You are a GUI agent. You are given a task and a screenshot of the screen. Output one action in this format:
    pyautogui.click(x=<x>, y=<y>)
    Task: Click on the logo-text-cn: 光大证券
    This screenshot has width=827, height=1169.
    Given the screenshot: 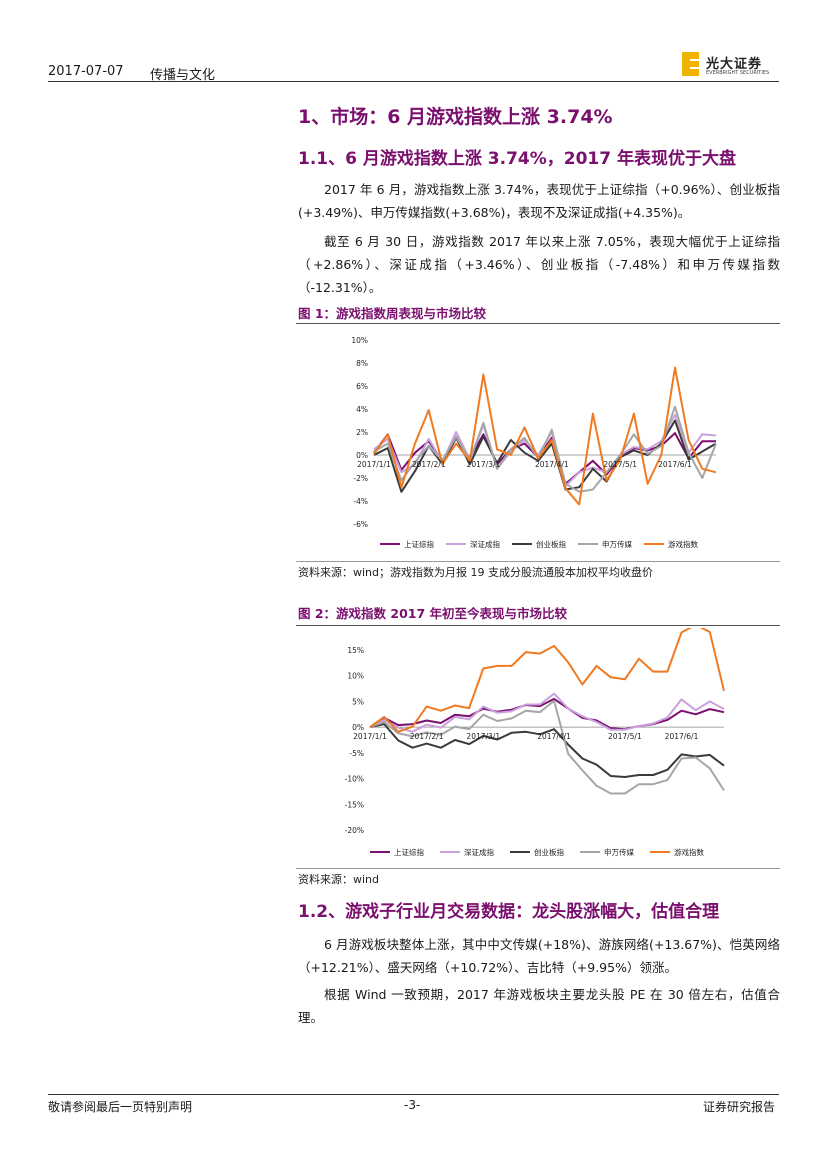 What is the action you would take?
    pyautogui.click(x=734, y=64)
    